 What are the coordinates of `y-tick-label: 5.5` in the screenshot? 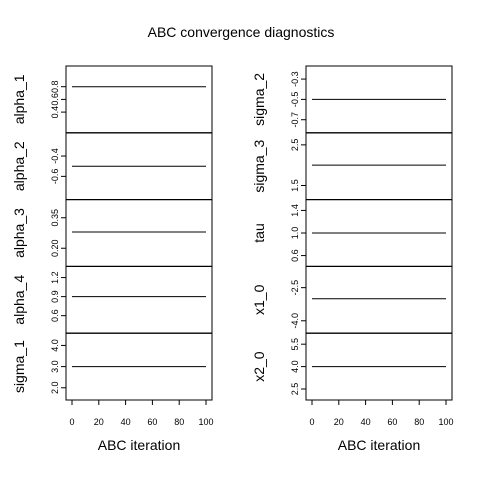 It's located at (295, 344).